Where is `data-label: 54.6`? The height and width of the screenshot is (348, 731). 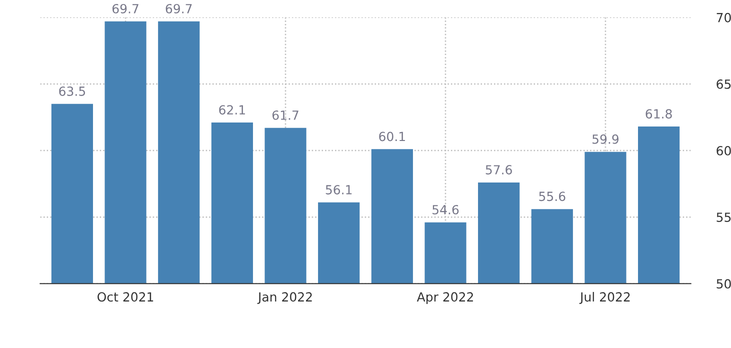
data-label: 54.6 is located at coordinates (445, 209).